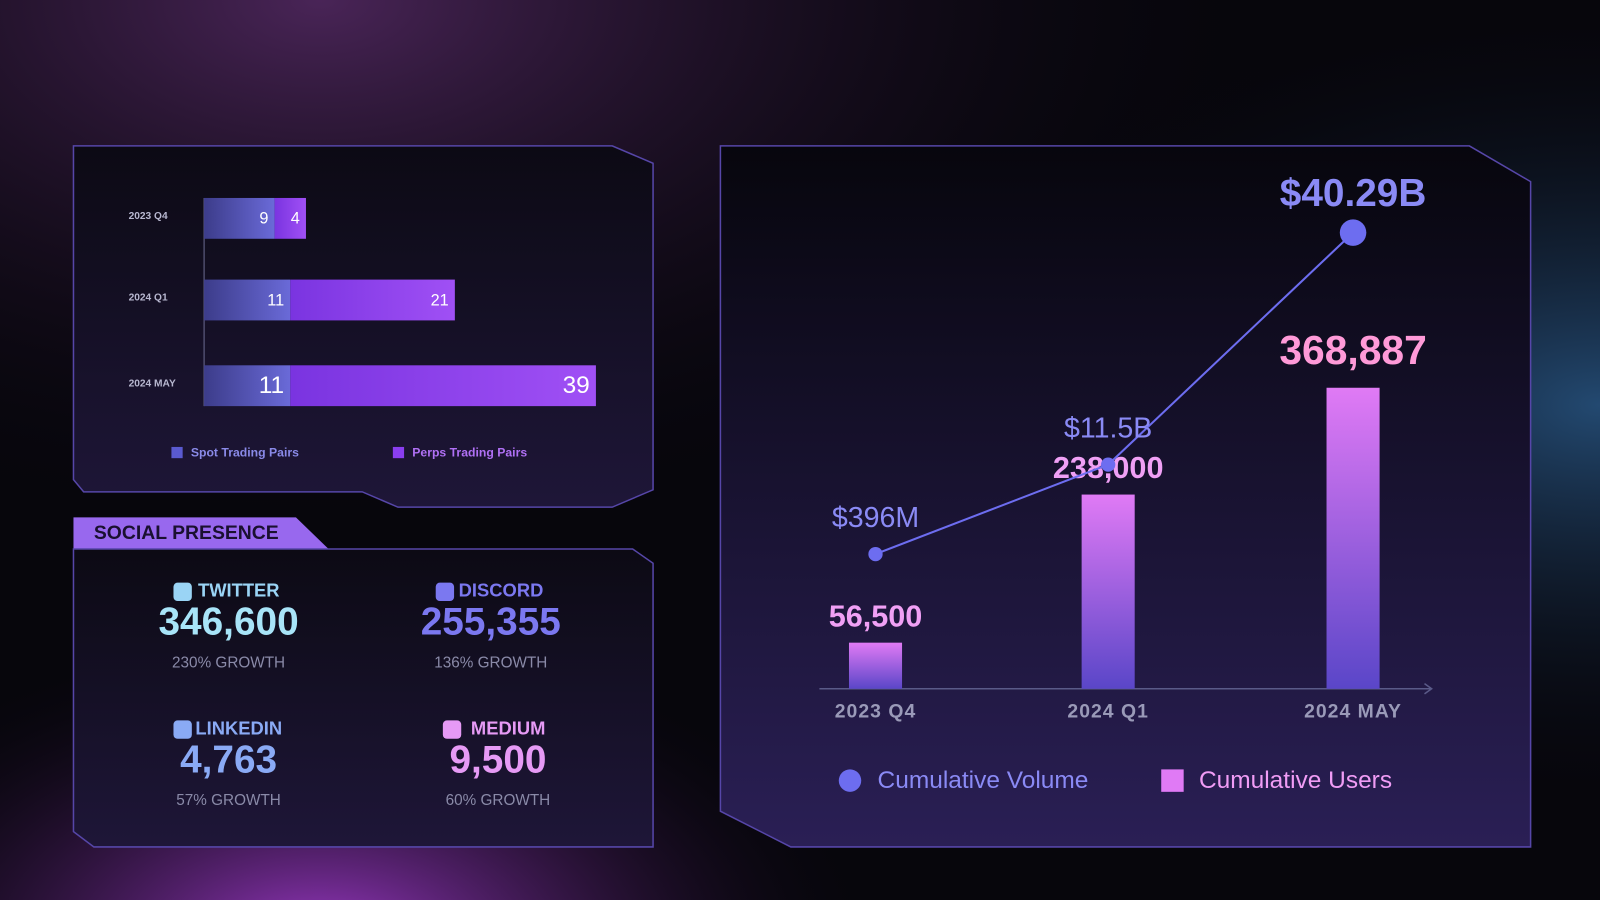  Describe the element at coordinates (228, 662) in the screenshot. I see `social-growth: 230% GROWTH` at that location.